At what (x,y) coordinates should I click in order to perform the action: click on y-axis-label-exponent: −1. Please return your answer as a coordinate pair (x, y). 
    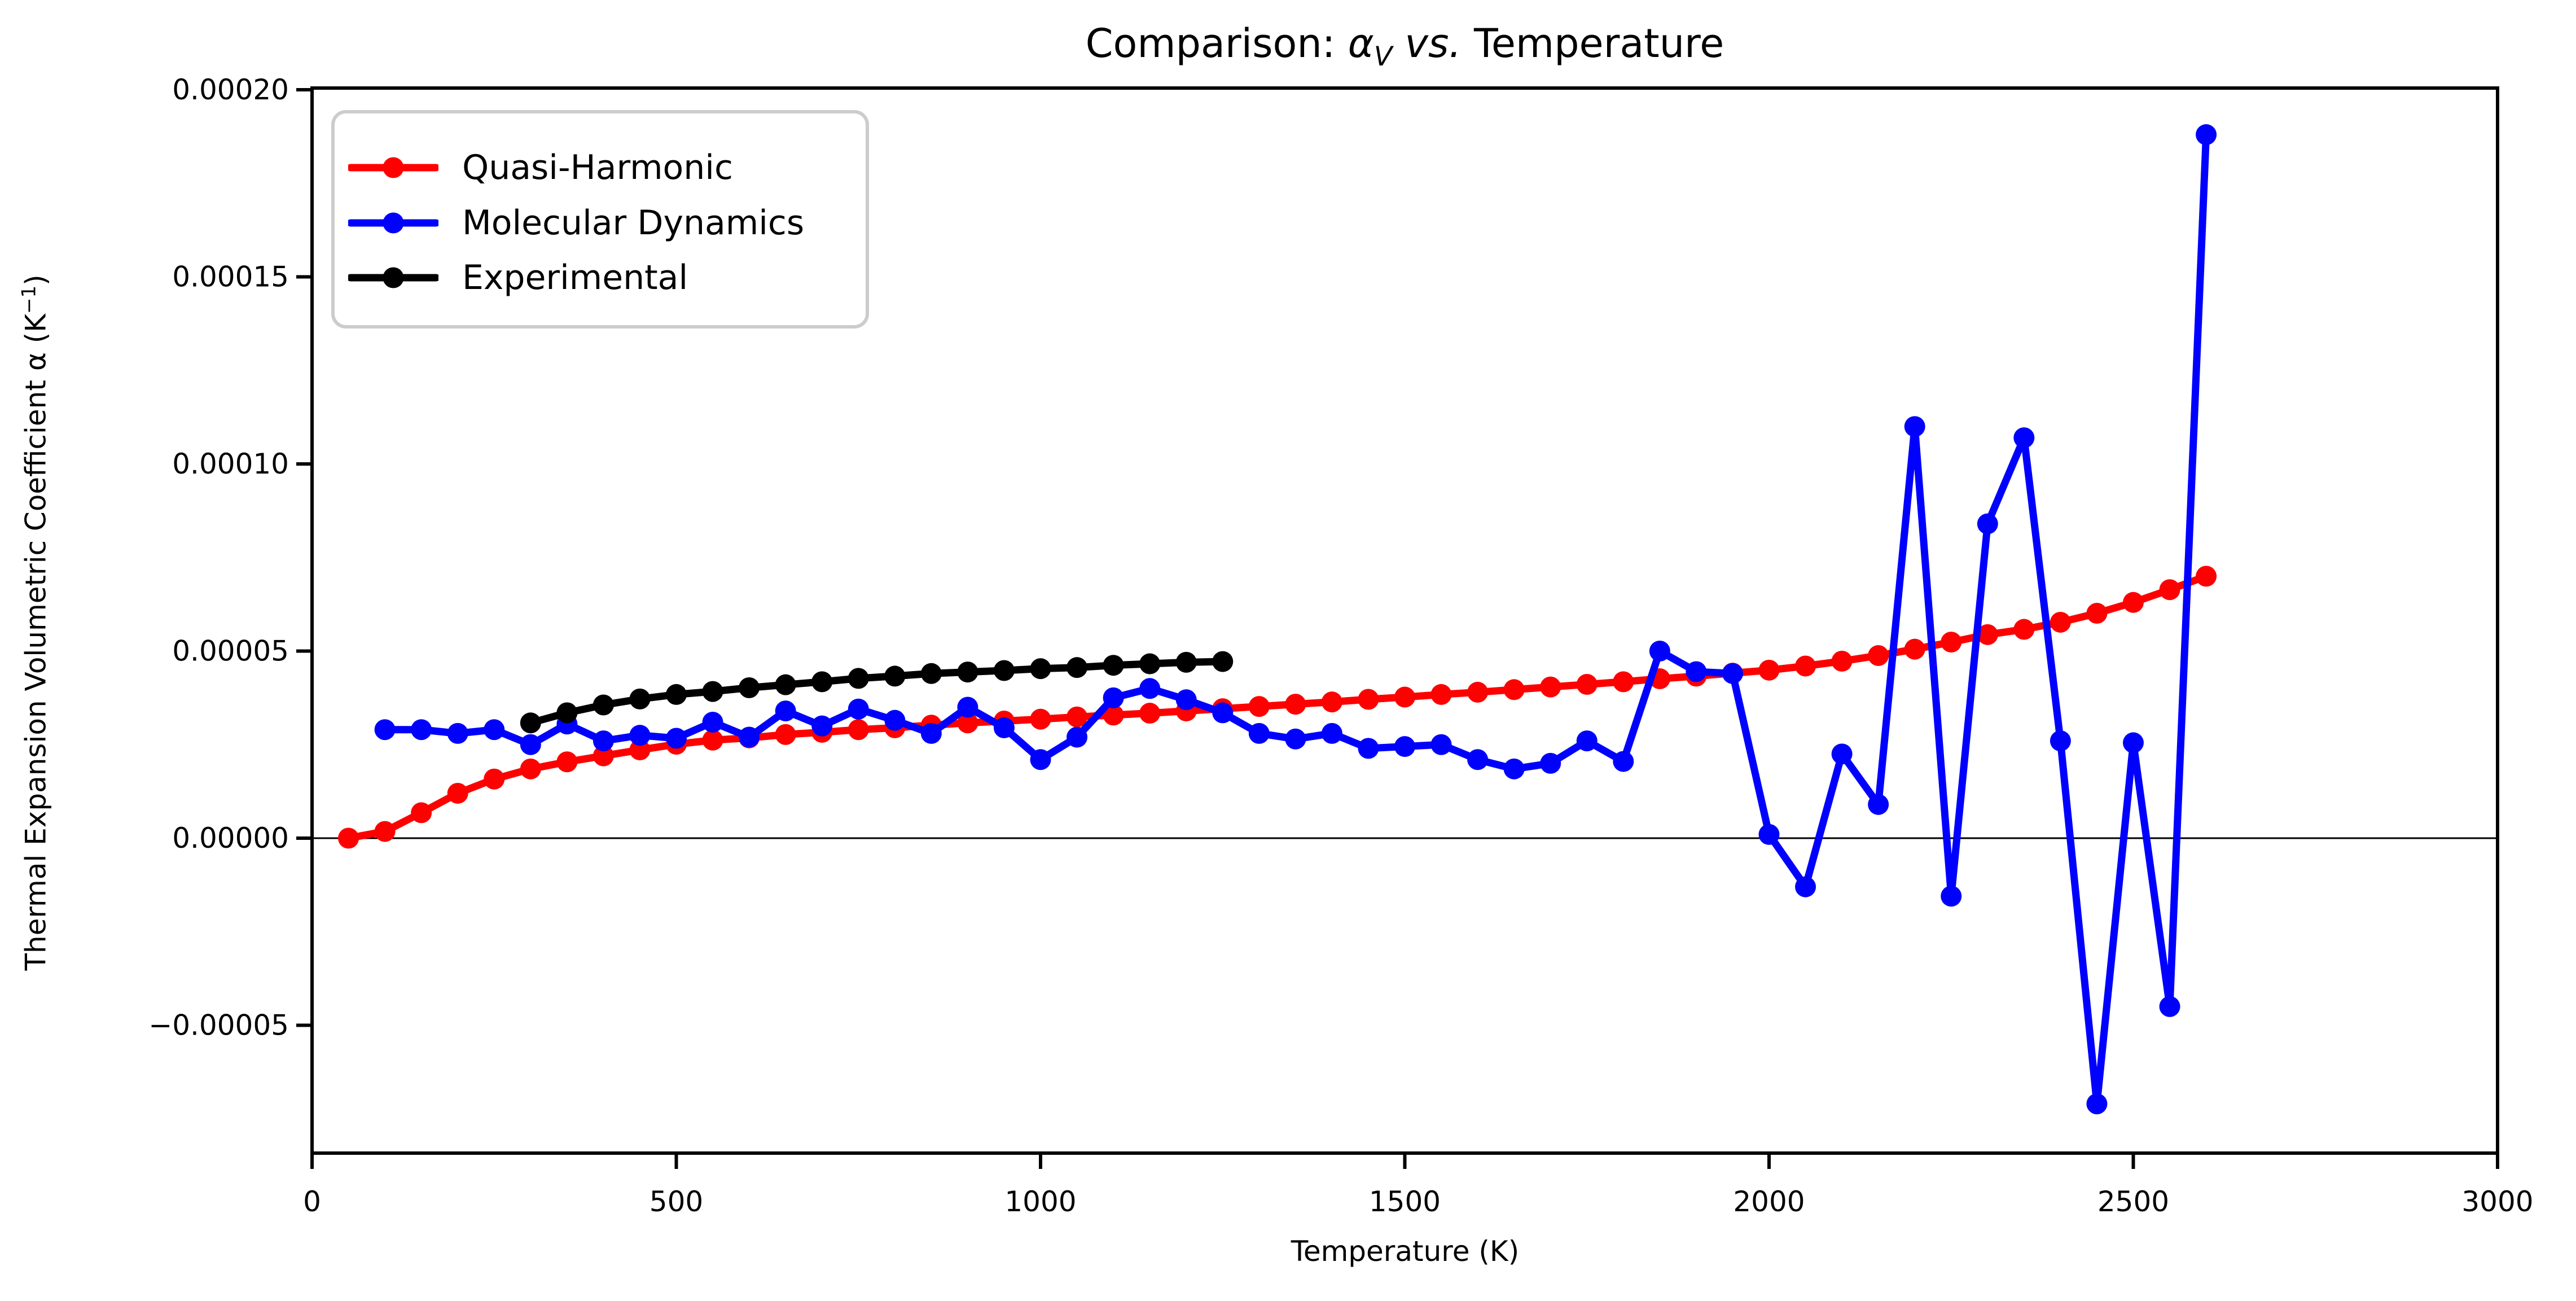
    Looking at the image, I should click on (29, 299).